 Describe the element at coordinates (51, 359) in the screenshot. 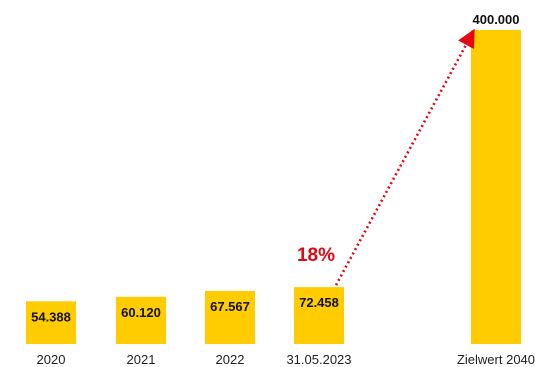

I see `x-tick-label-0: 2020` at that location.